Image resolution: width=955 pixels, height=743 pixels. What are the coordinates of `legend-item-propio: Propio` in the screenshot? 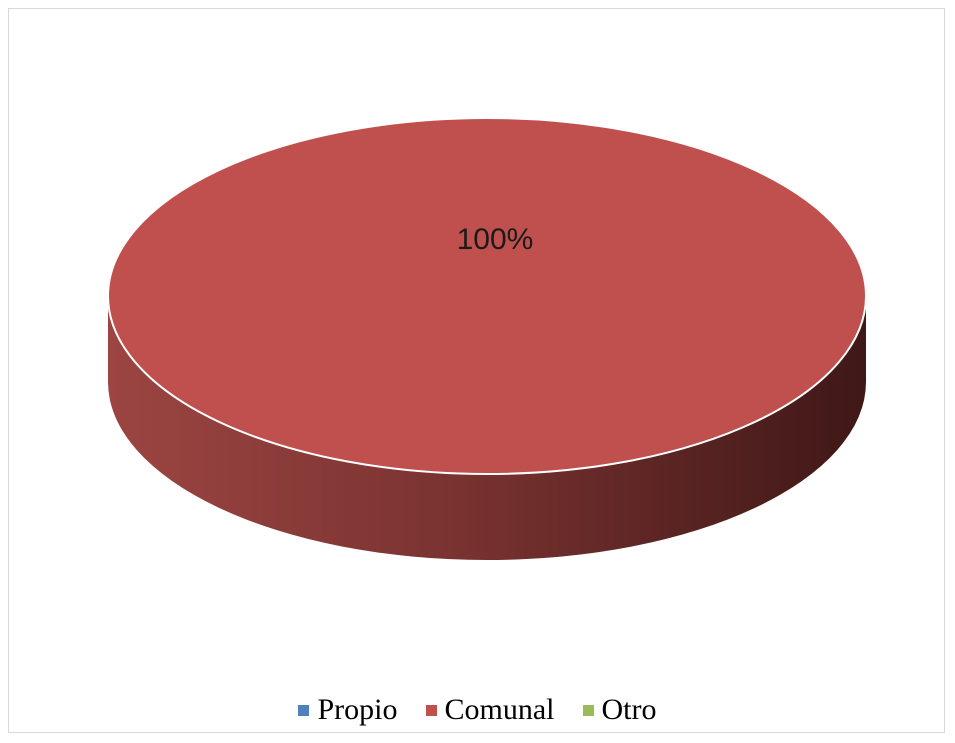 It's located at (348, 710).